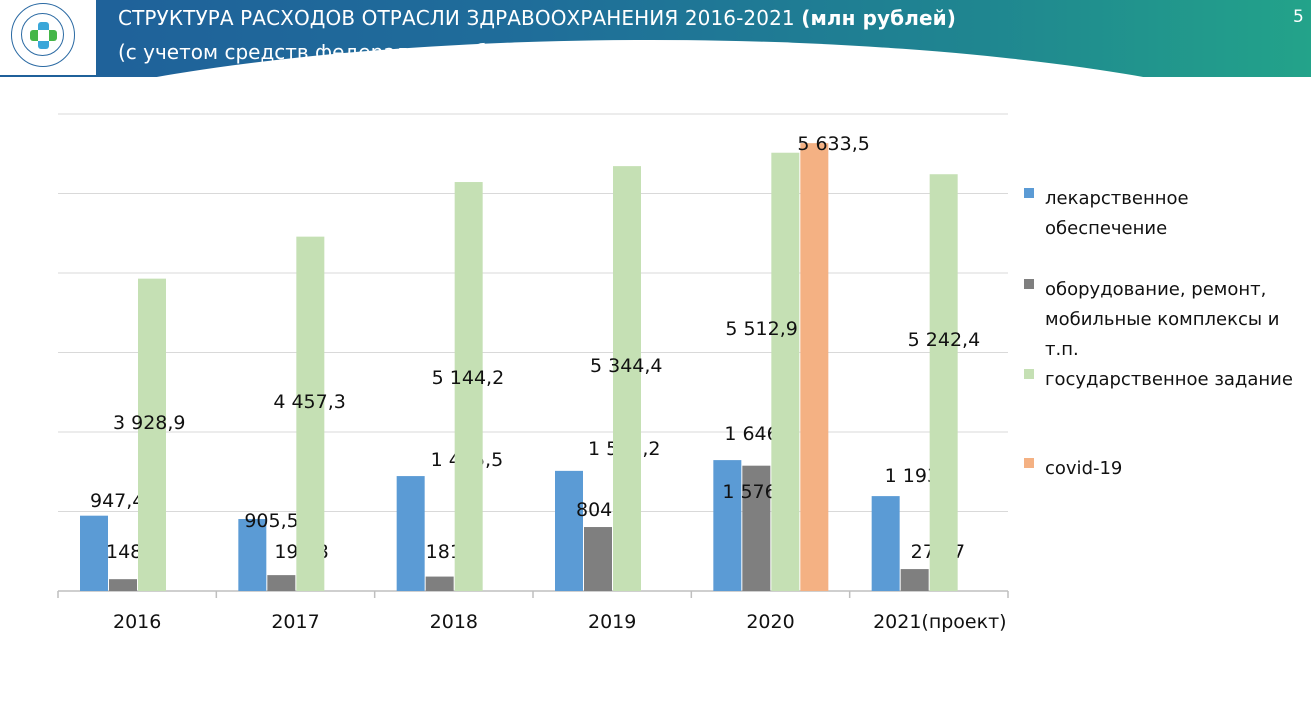 This screenshot has width=1311, height=717. Describe the element at coordinates (1117, 198) in the screenshot. I see `legend-label-medicines: лекарственное` at that location.